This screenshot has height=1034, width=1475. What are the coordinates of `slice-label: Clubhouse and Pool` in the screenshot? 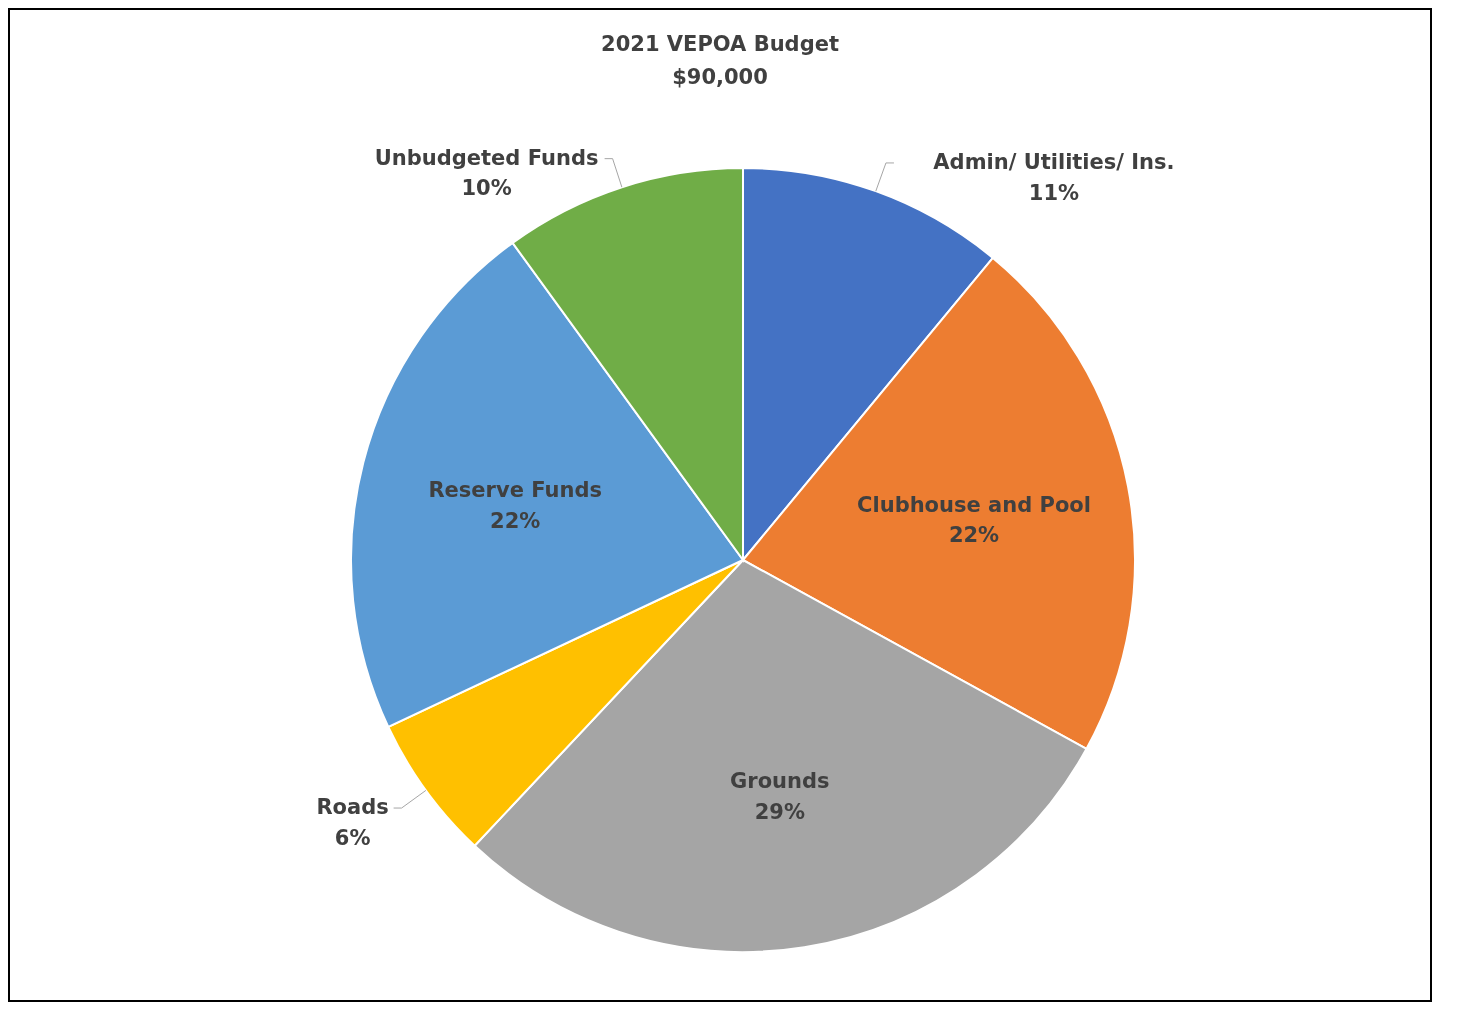 It's located at (974, 504).